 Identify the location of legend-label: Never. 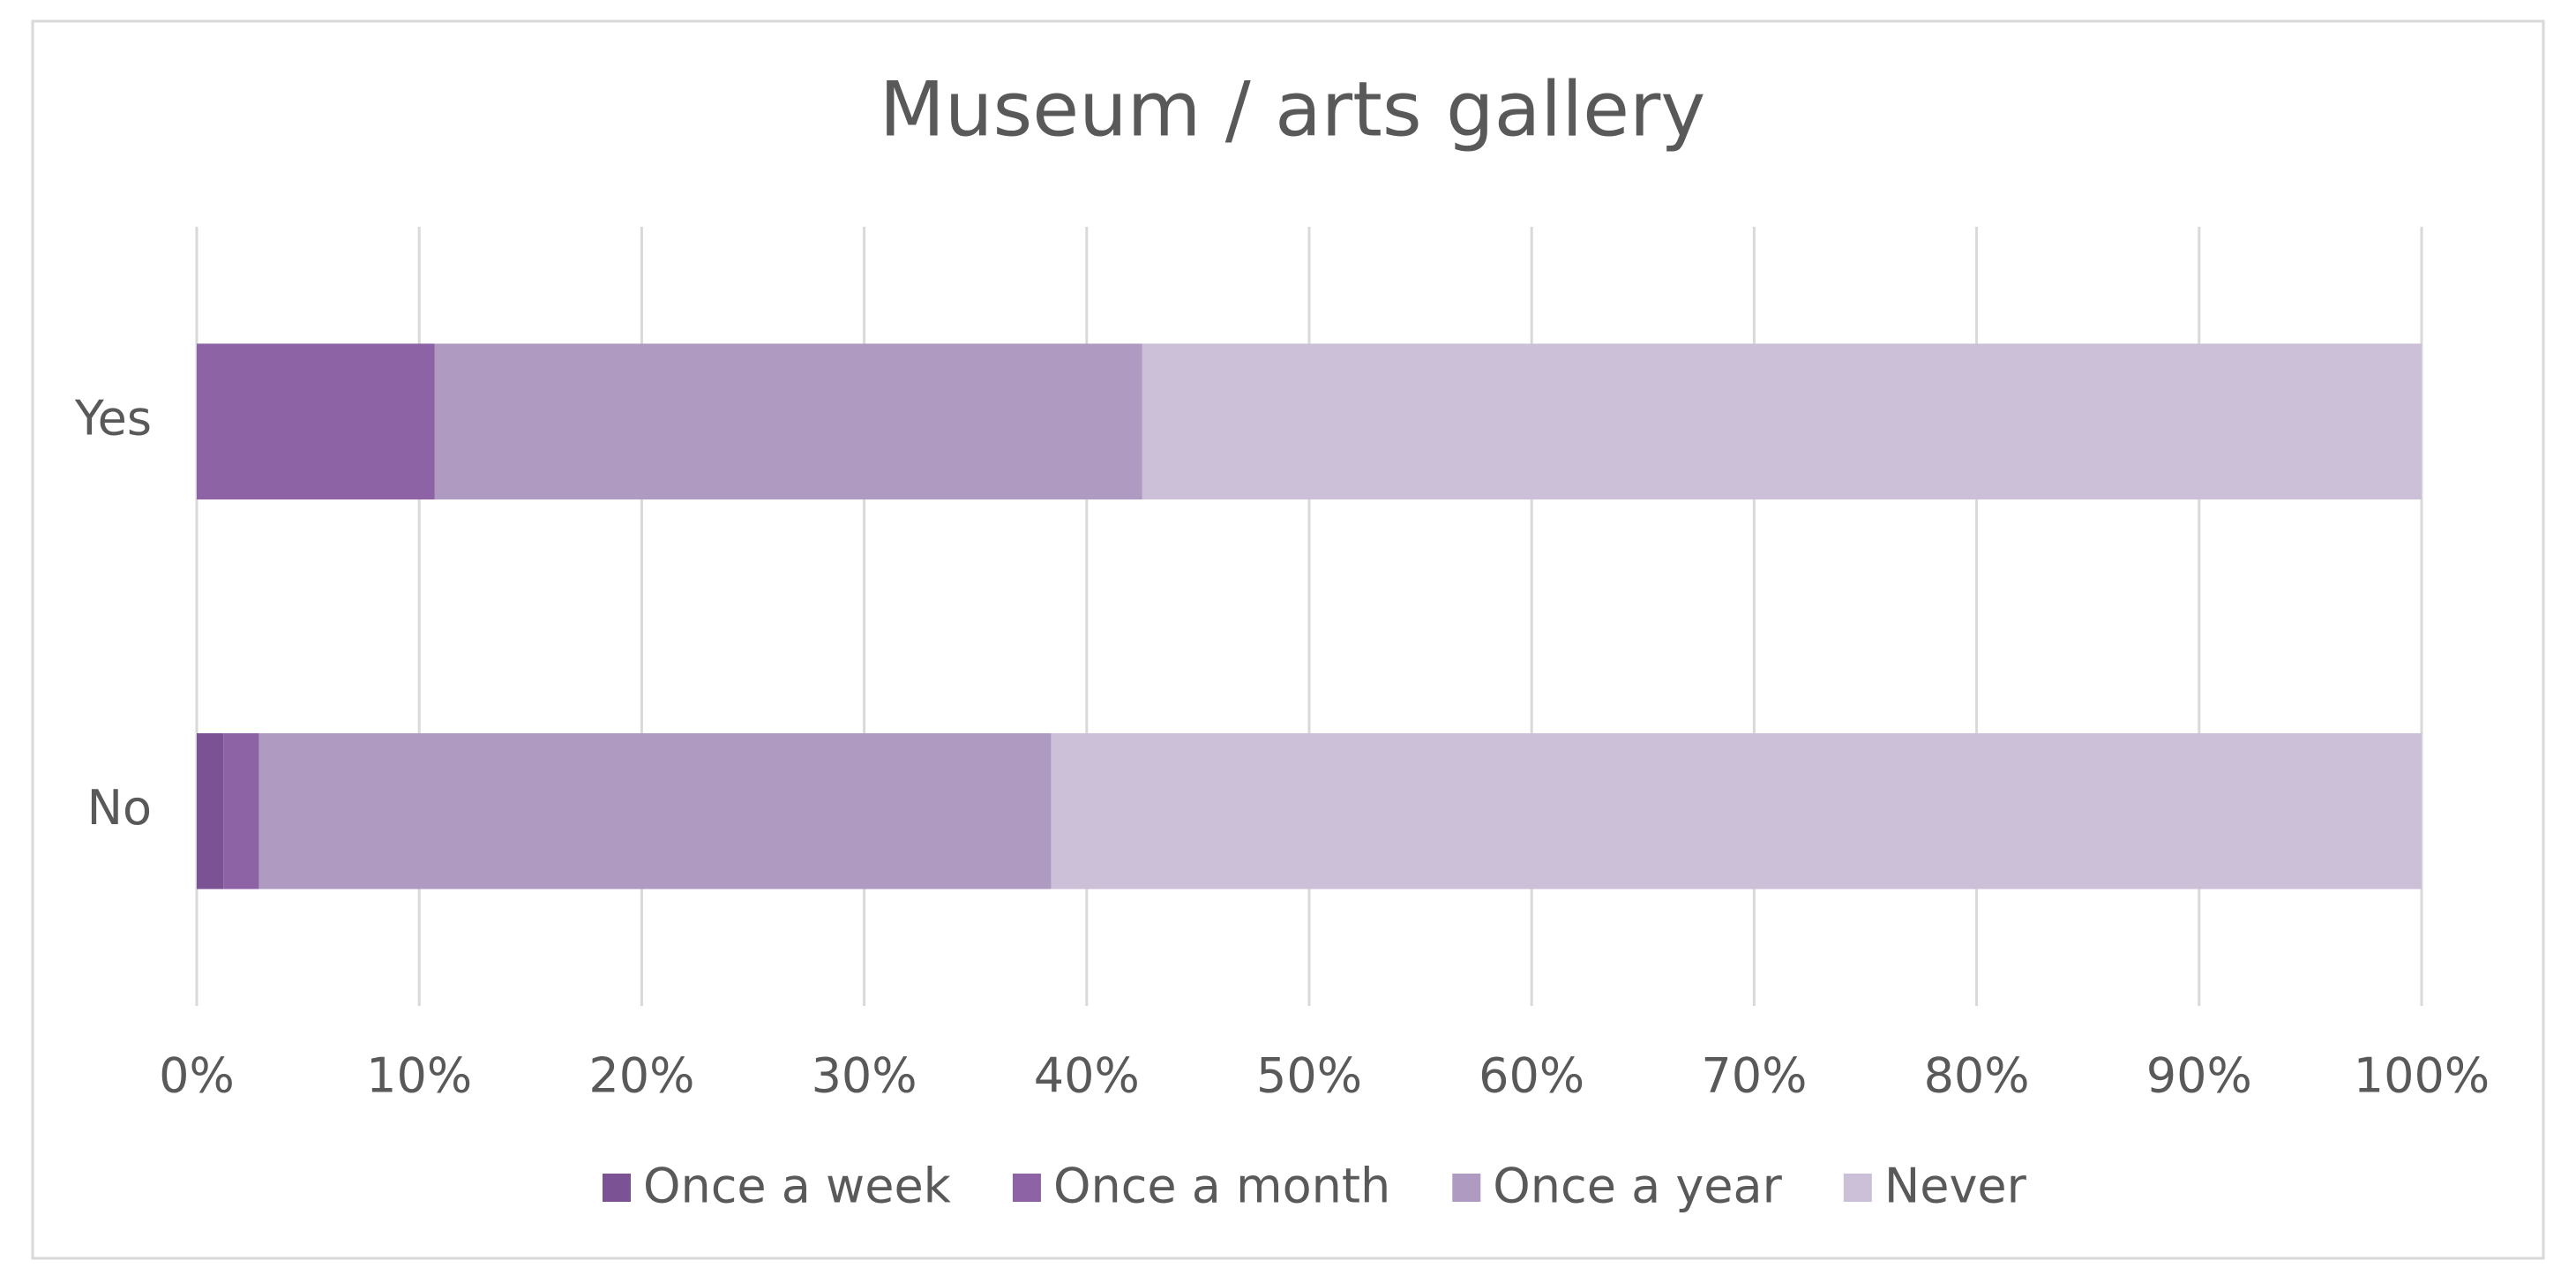
(1956, 1186).